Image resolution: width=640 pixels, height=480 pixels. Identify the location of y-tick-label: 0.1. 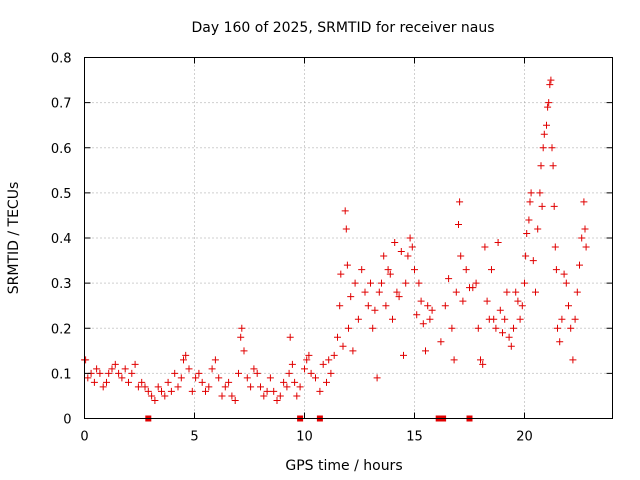
(61, 374).